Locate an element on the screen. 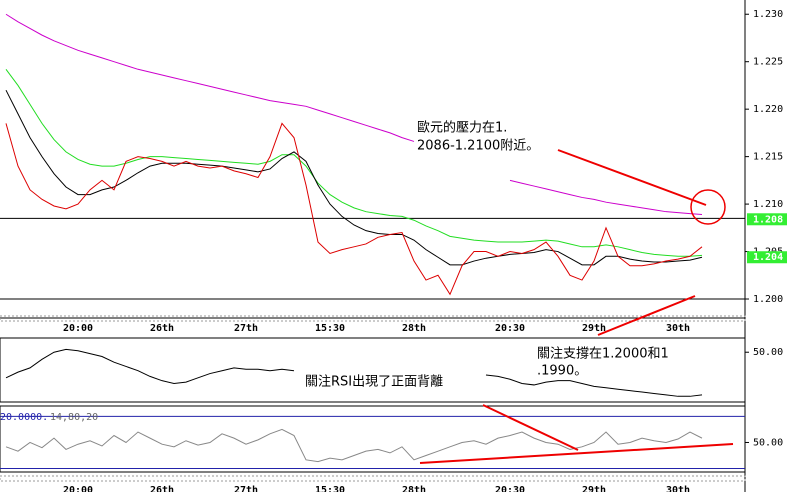  indicator-params: 14,80,20 is located at coordinates (74, 417).